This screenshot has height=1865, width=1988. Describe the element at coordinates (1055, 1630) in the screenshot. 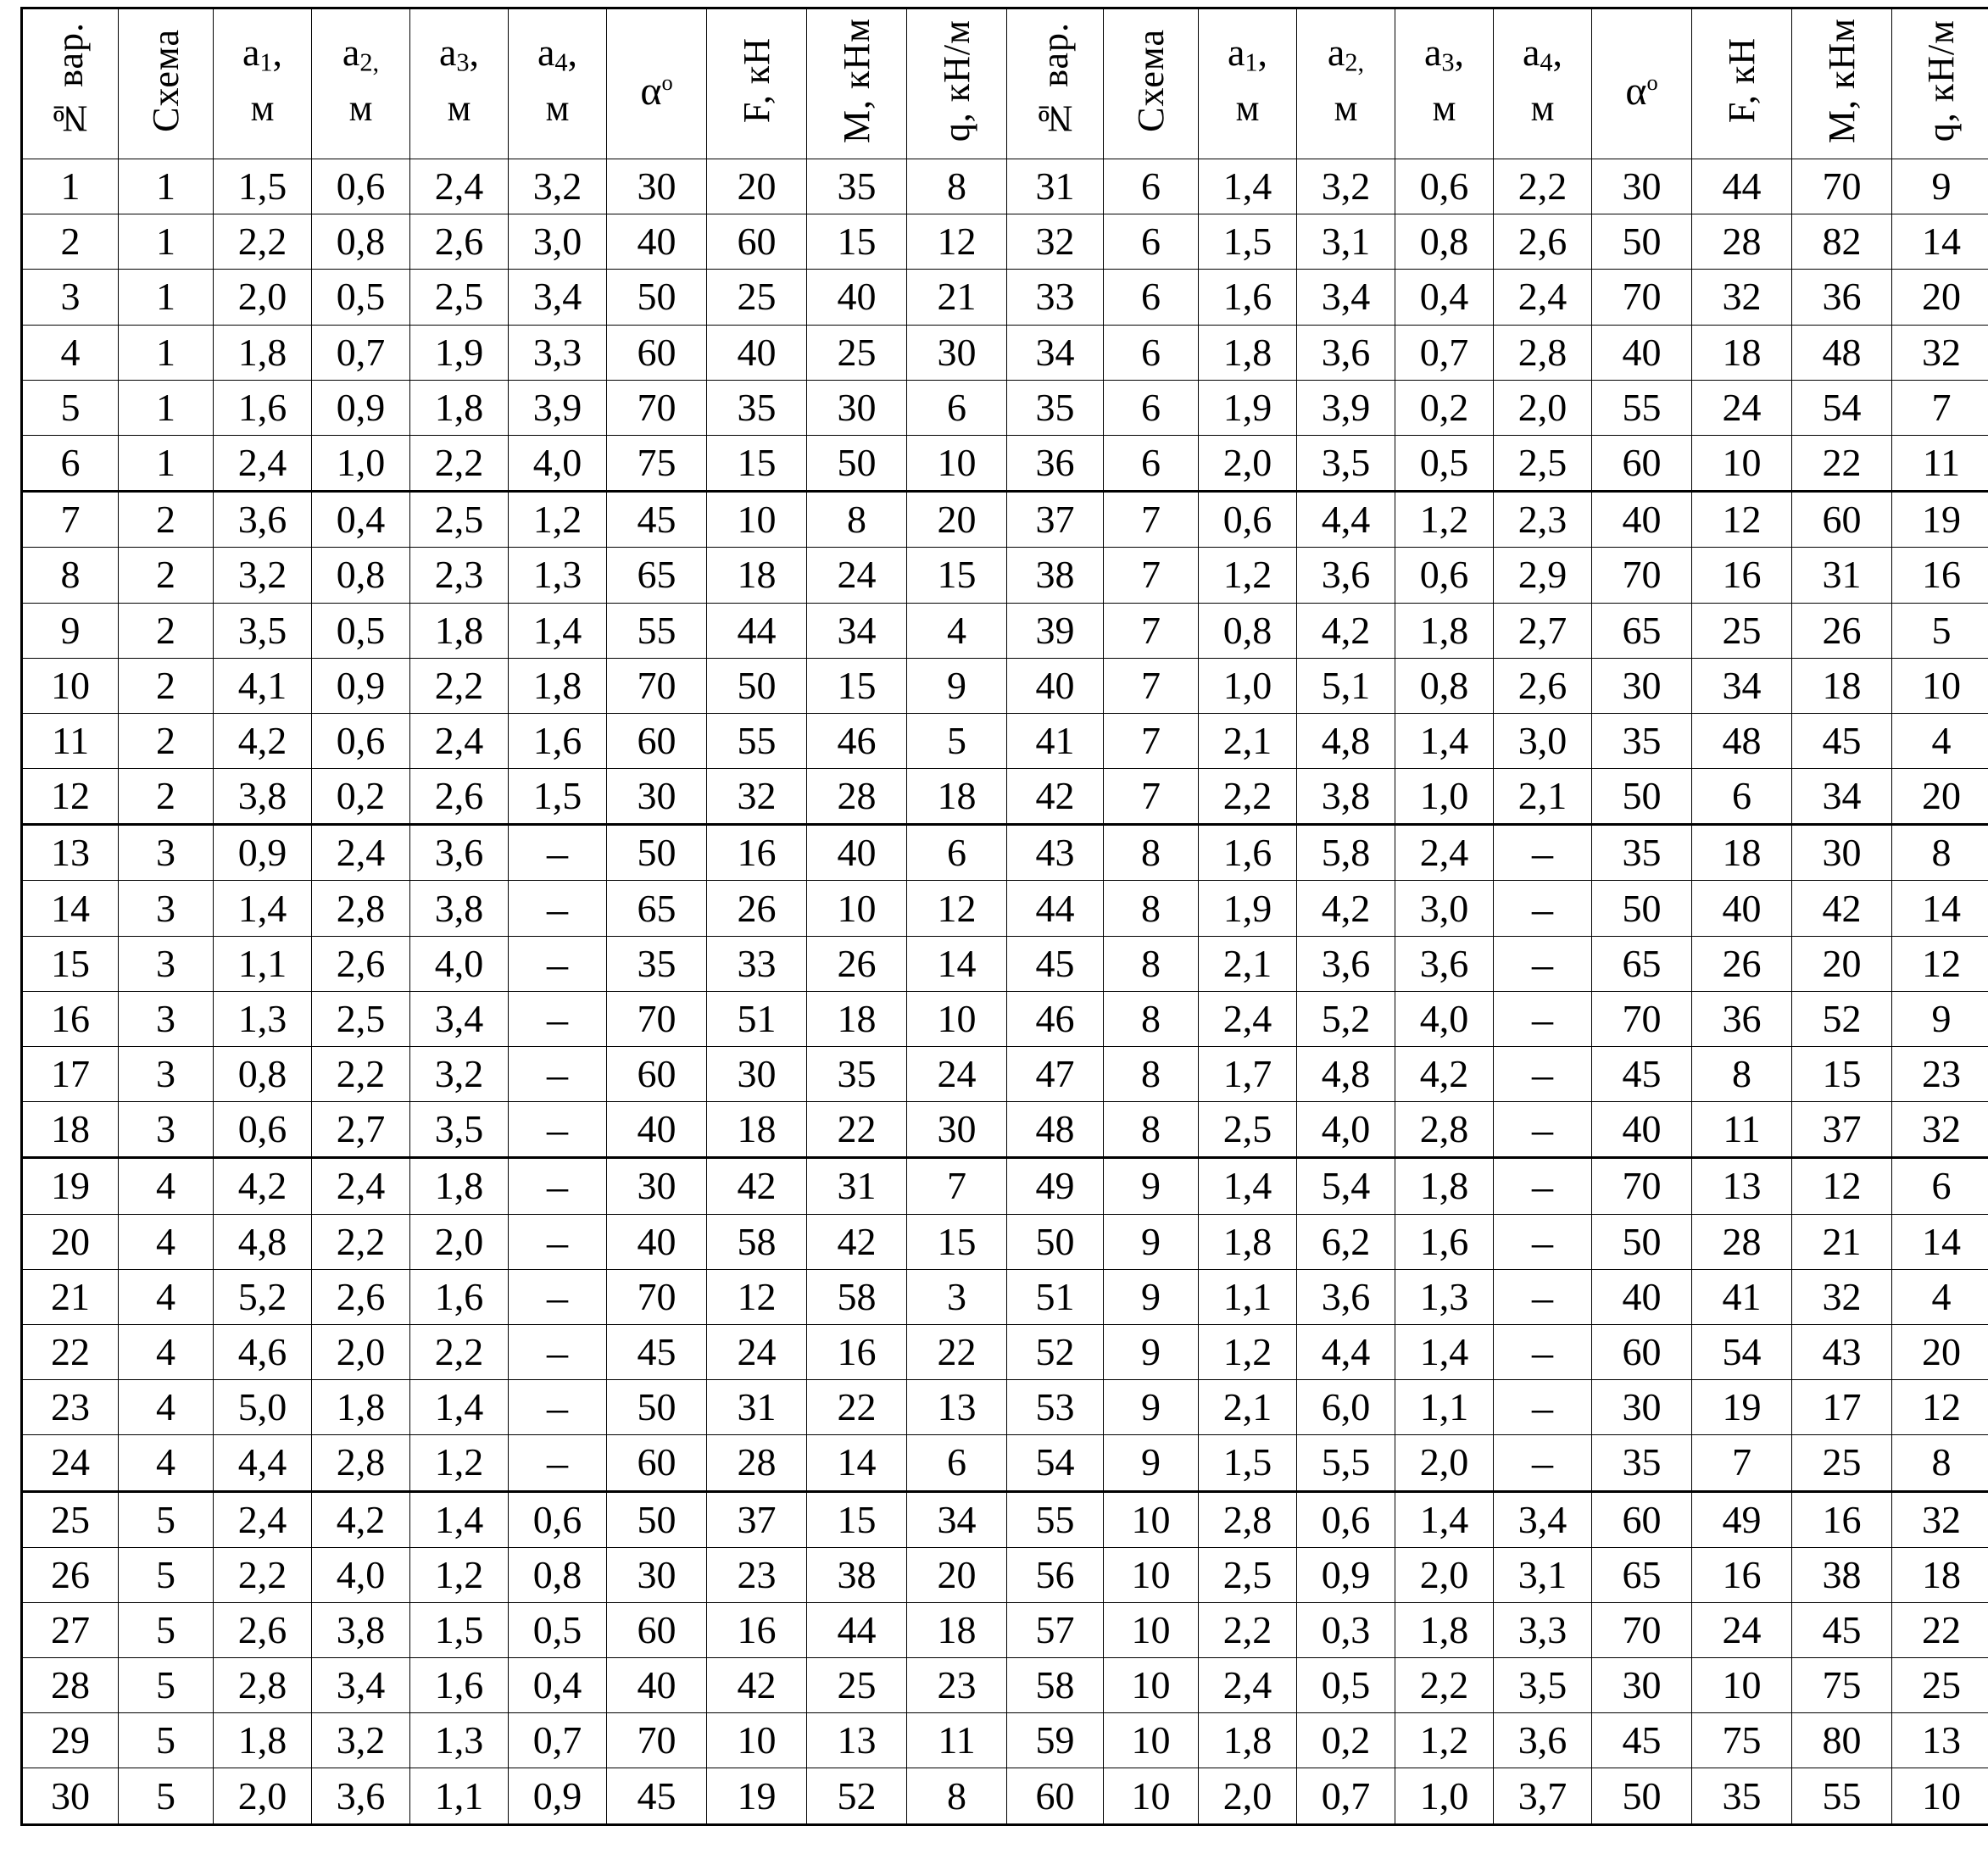

I see `cell-right-num: 57` at that location.